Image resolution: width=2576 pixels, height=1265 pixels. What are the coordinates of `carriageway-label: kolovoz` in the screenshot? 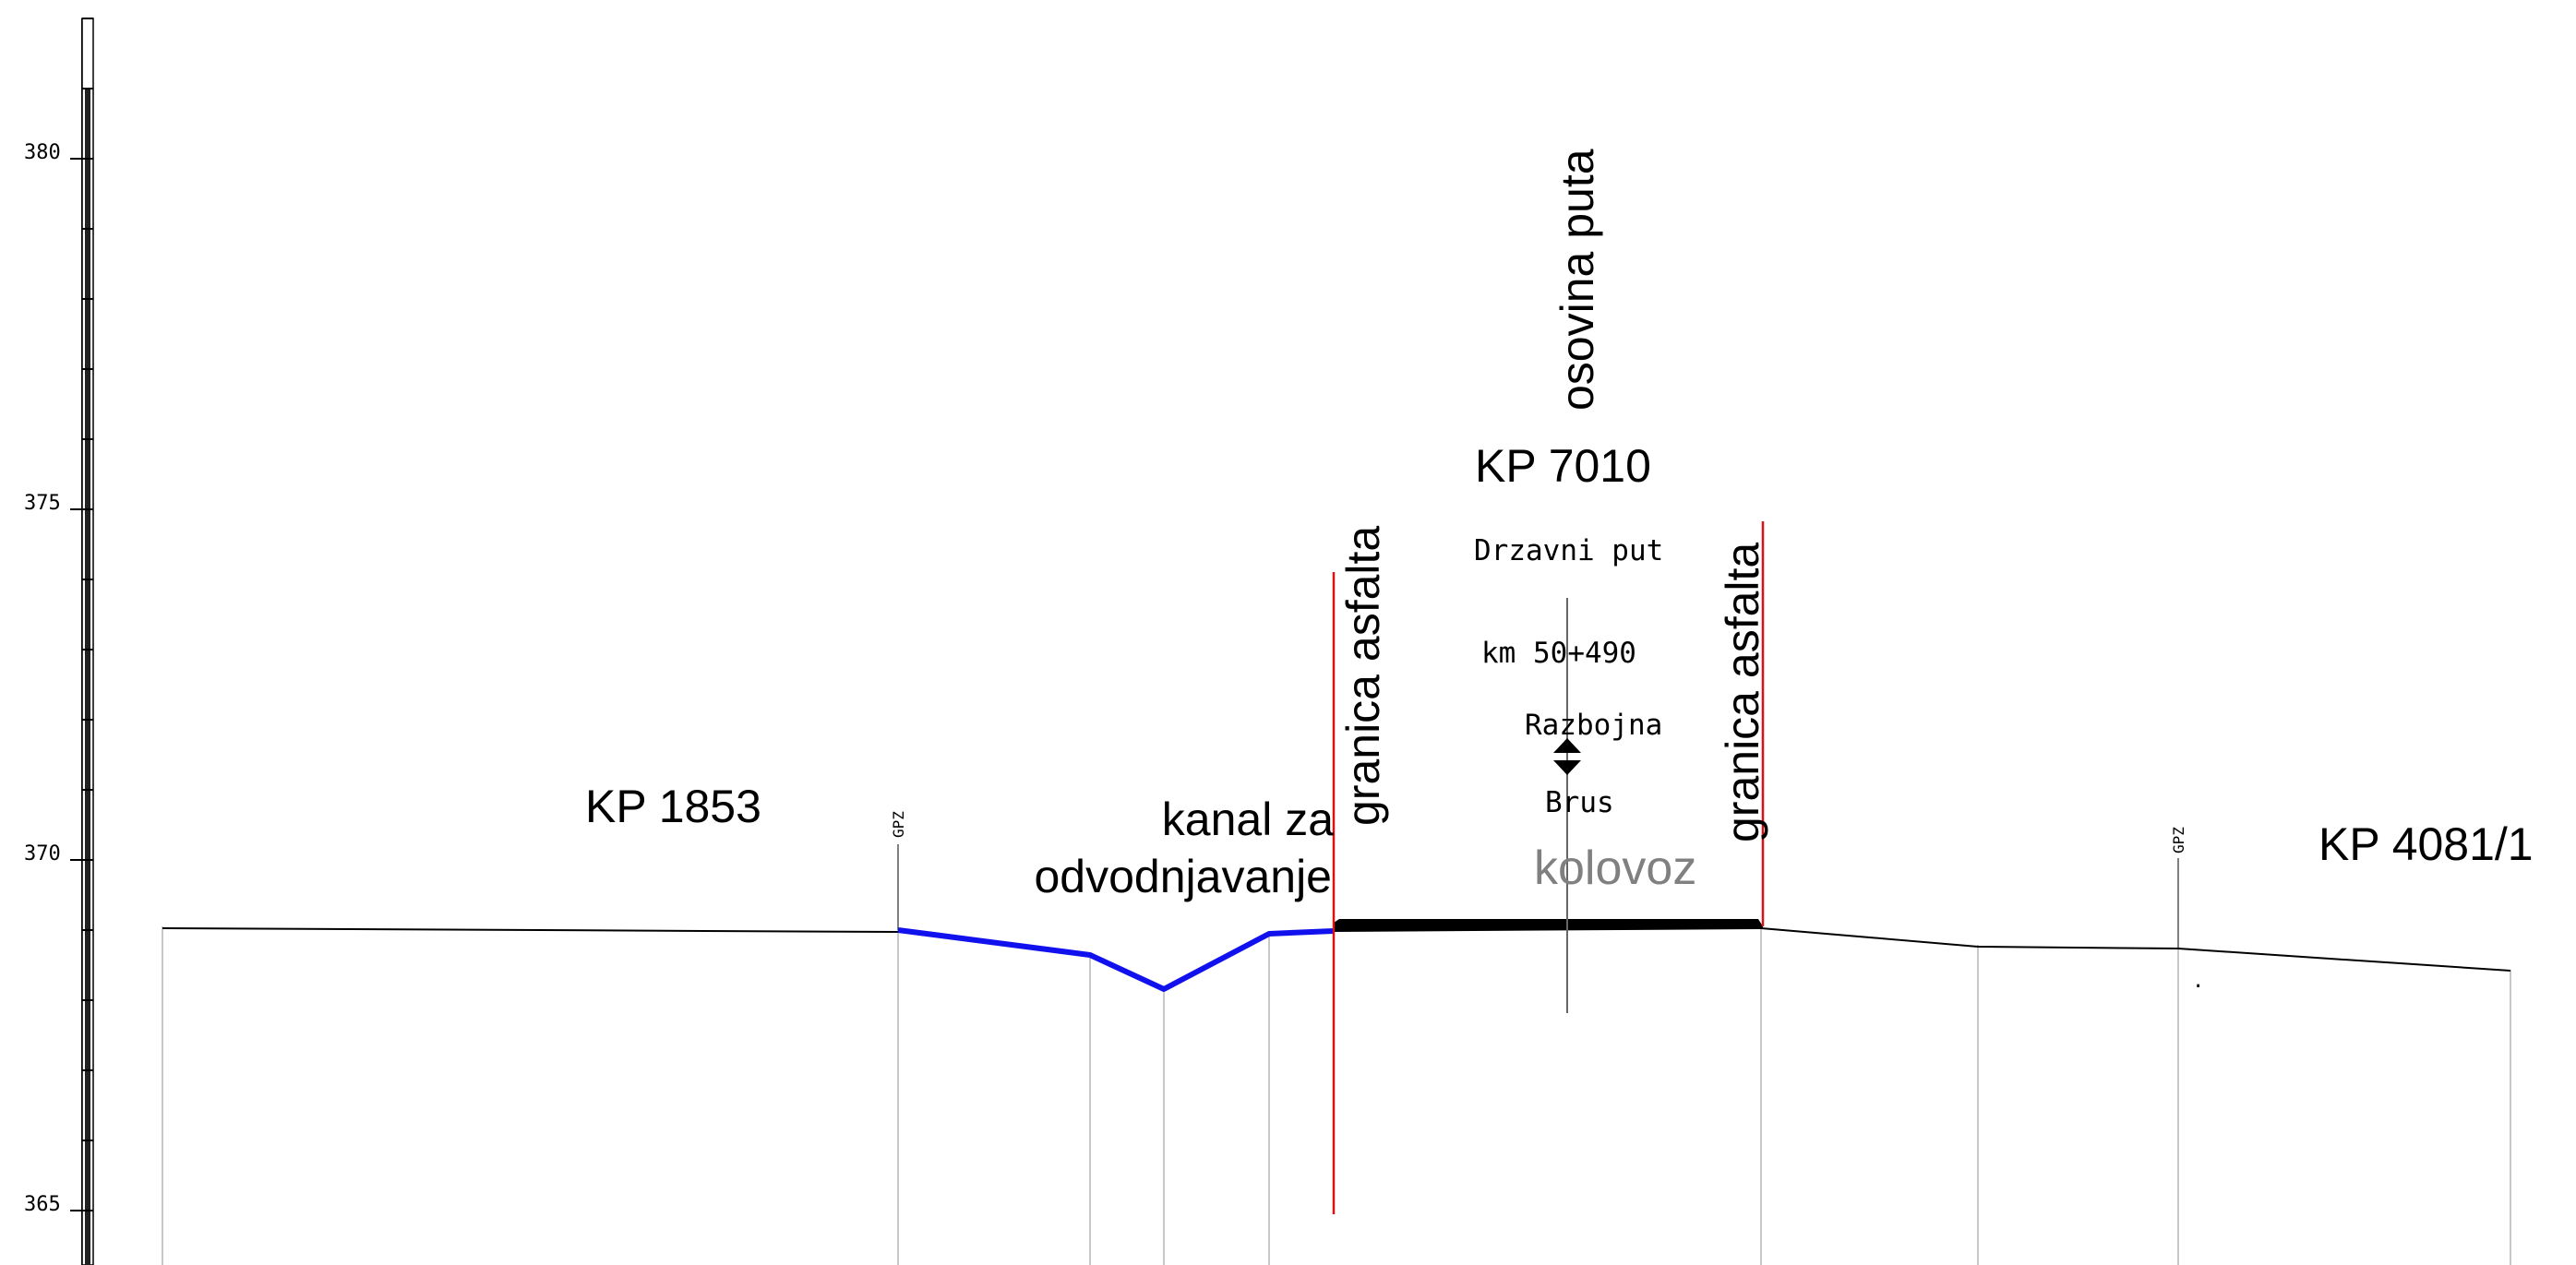 It's located at (1615, 868).